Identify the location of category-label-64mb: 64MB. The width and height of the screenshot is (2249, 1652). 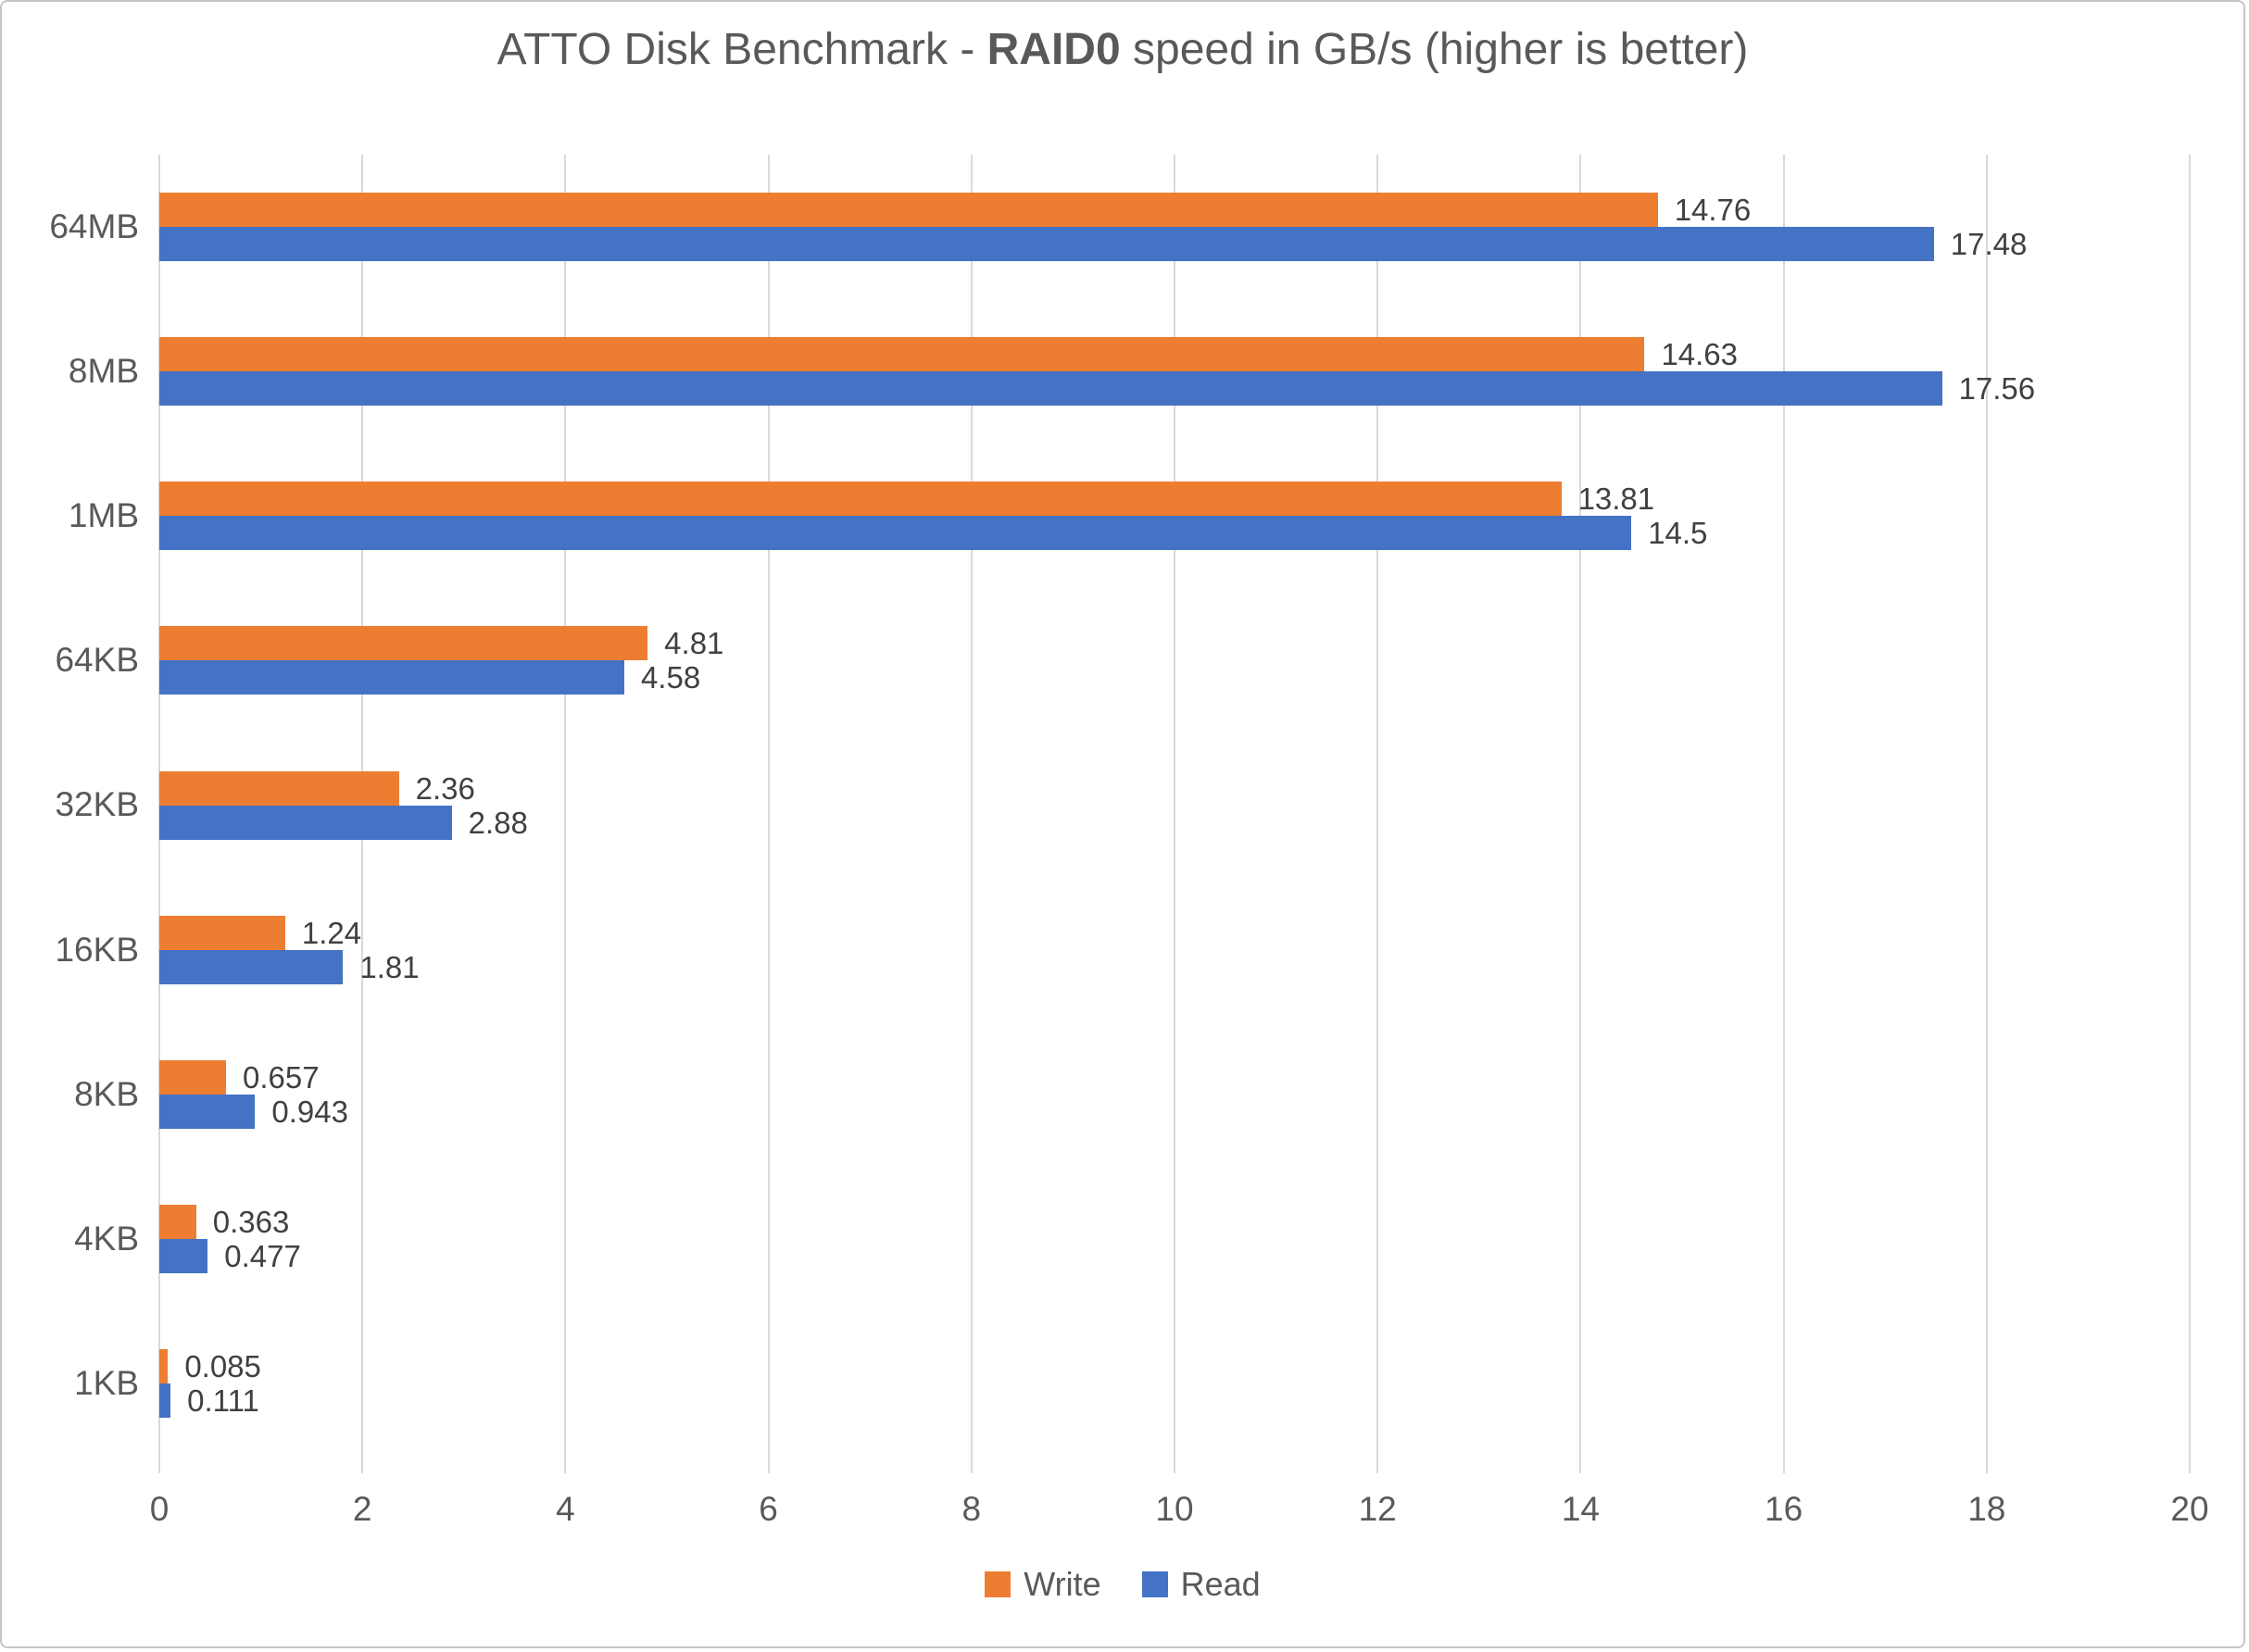
(94, 226).